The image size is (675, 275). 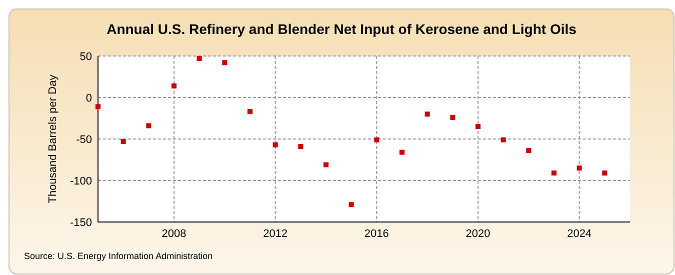 I want to click on y-tick-label: 0, so click(x=89, y=98).